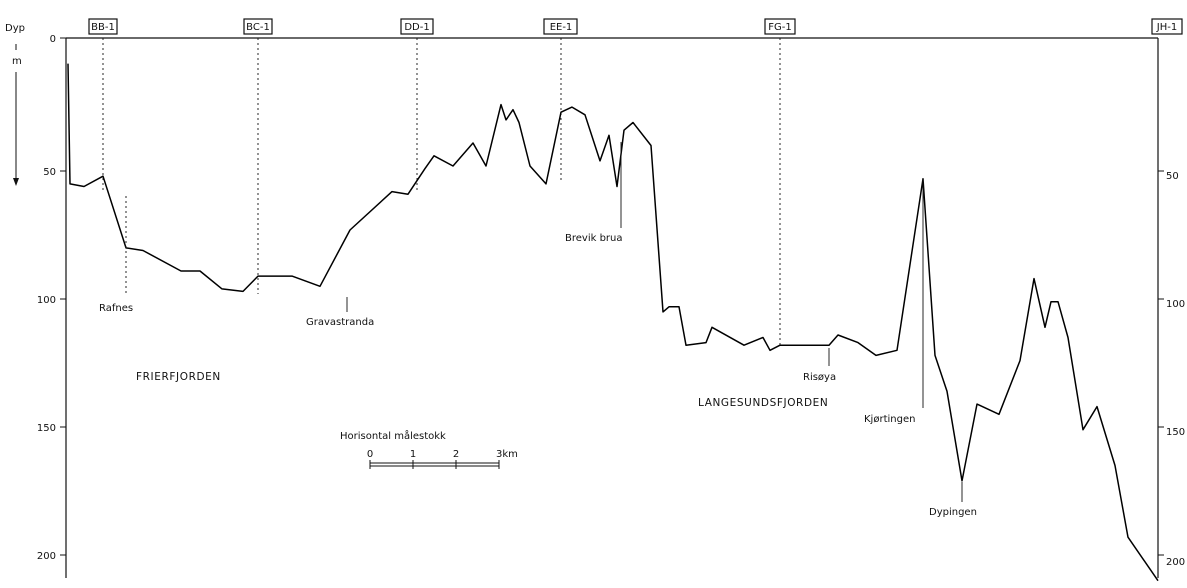  I want to click on station-label: FG-1, so click(779, 27).